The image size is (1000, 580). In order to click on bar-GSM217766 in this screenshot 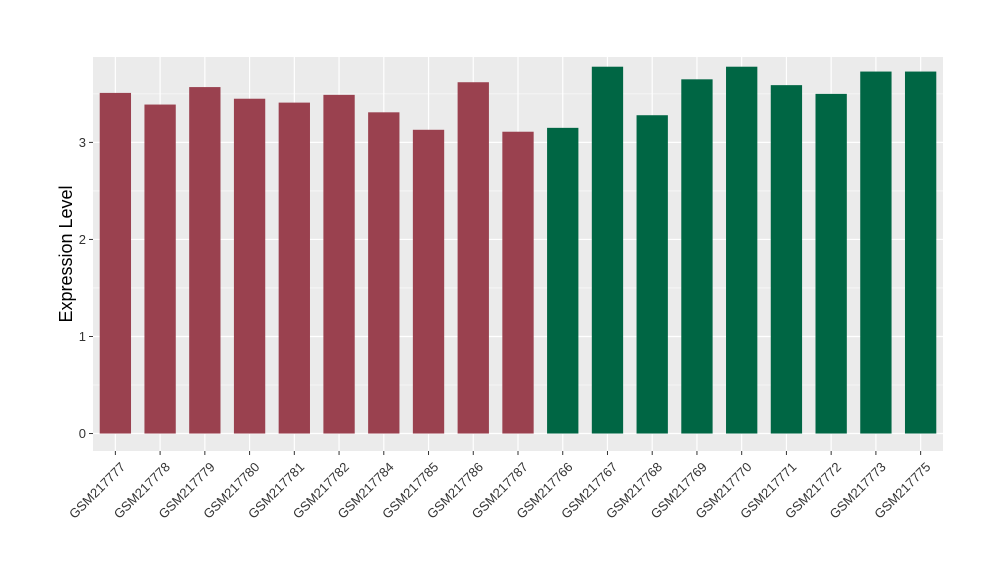, I will do `click(563, 280)`.